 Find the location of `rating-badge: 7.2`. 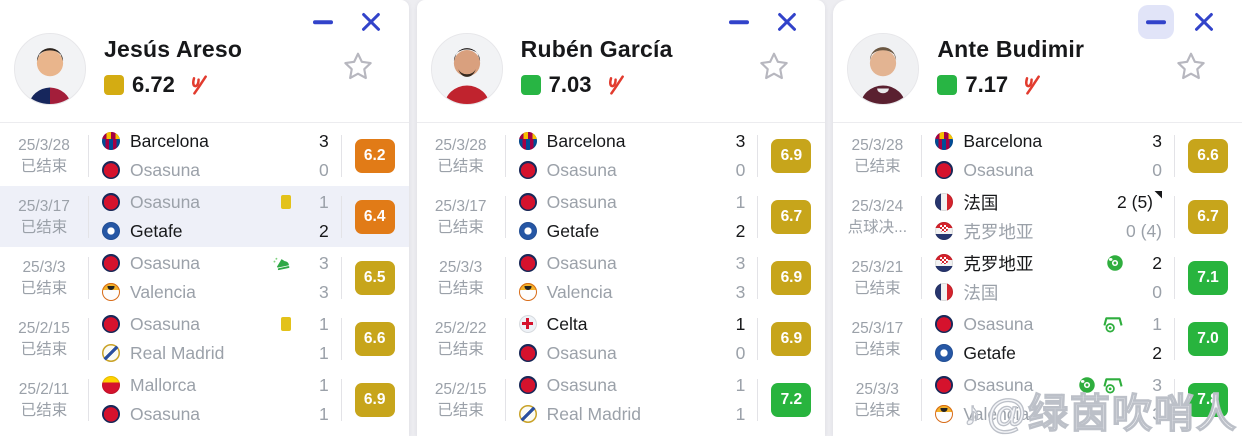

rating-badge: 7.2 is located at coordinates (791, 399).